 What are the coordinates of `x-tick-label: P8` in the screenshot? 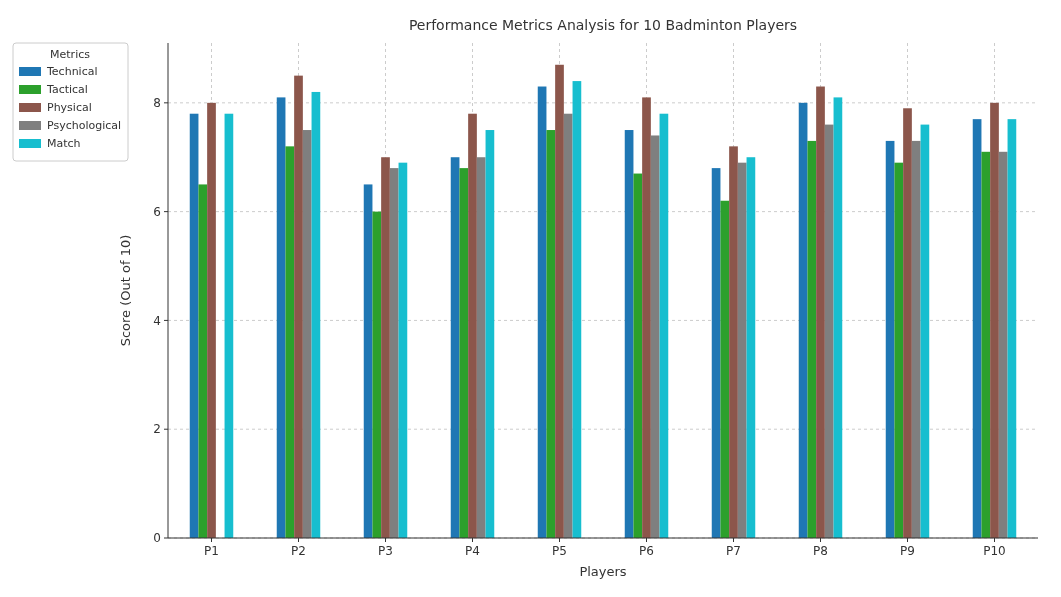 It's located at (820, 551).